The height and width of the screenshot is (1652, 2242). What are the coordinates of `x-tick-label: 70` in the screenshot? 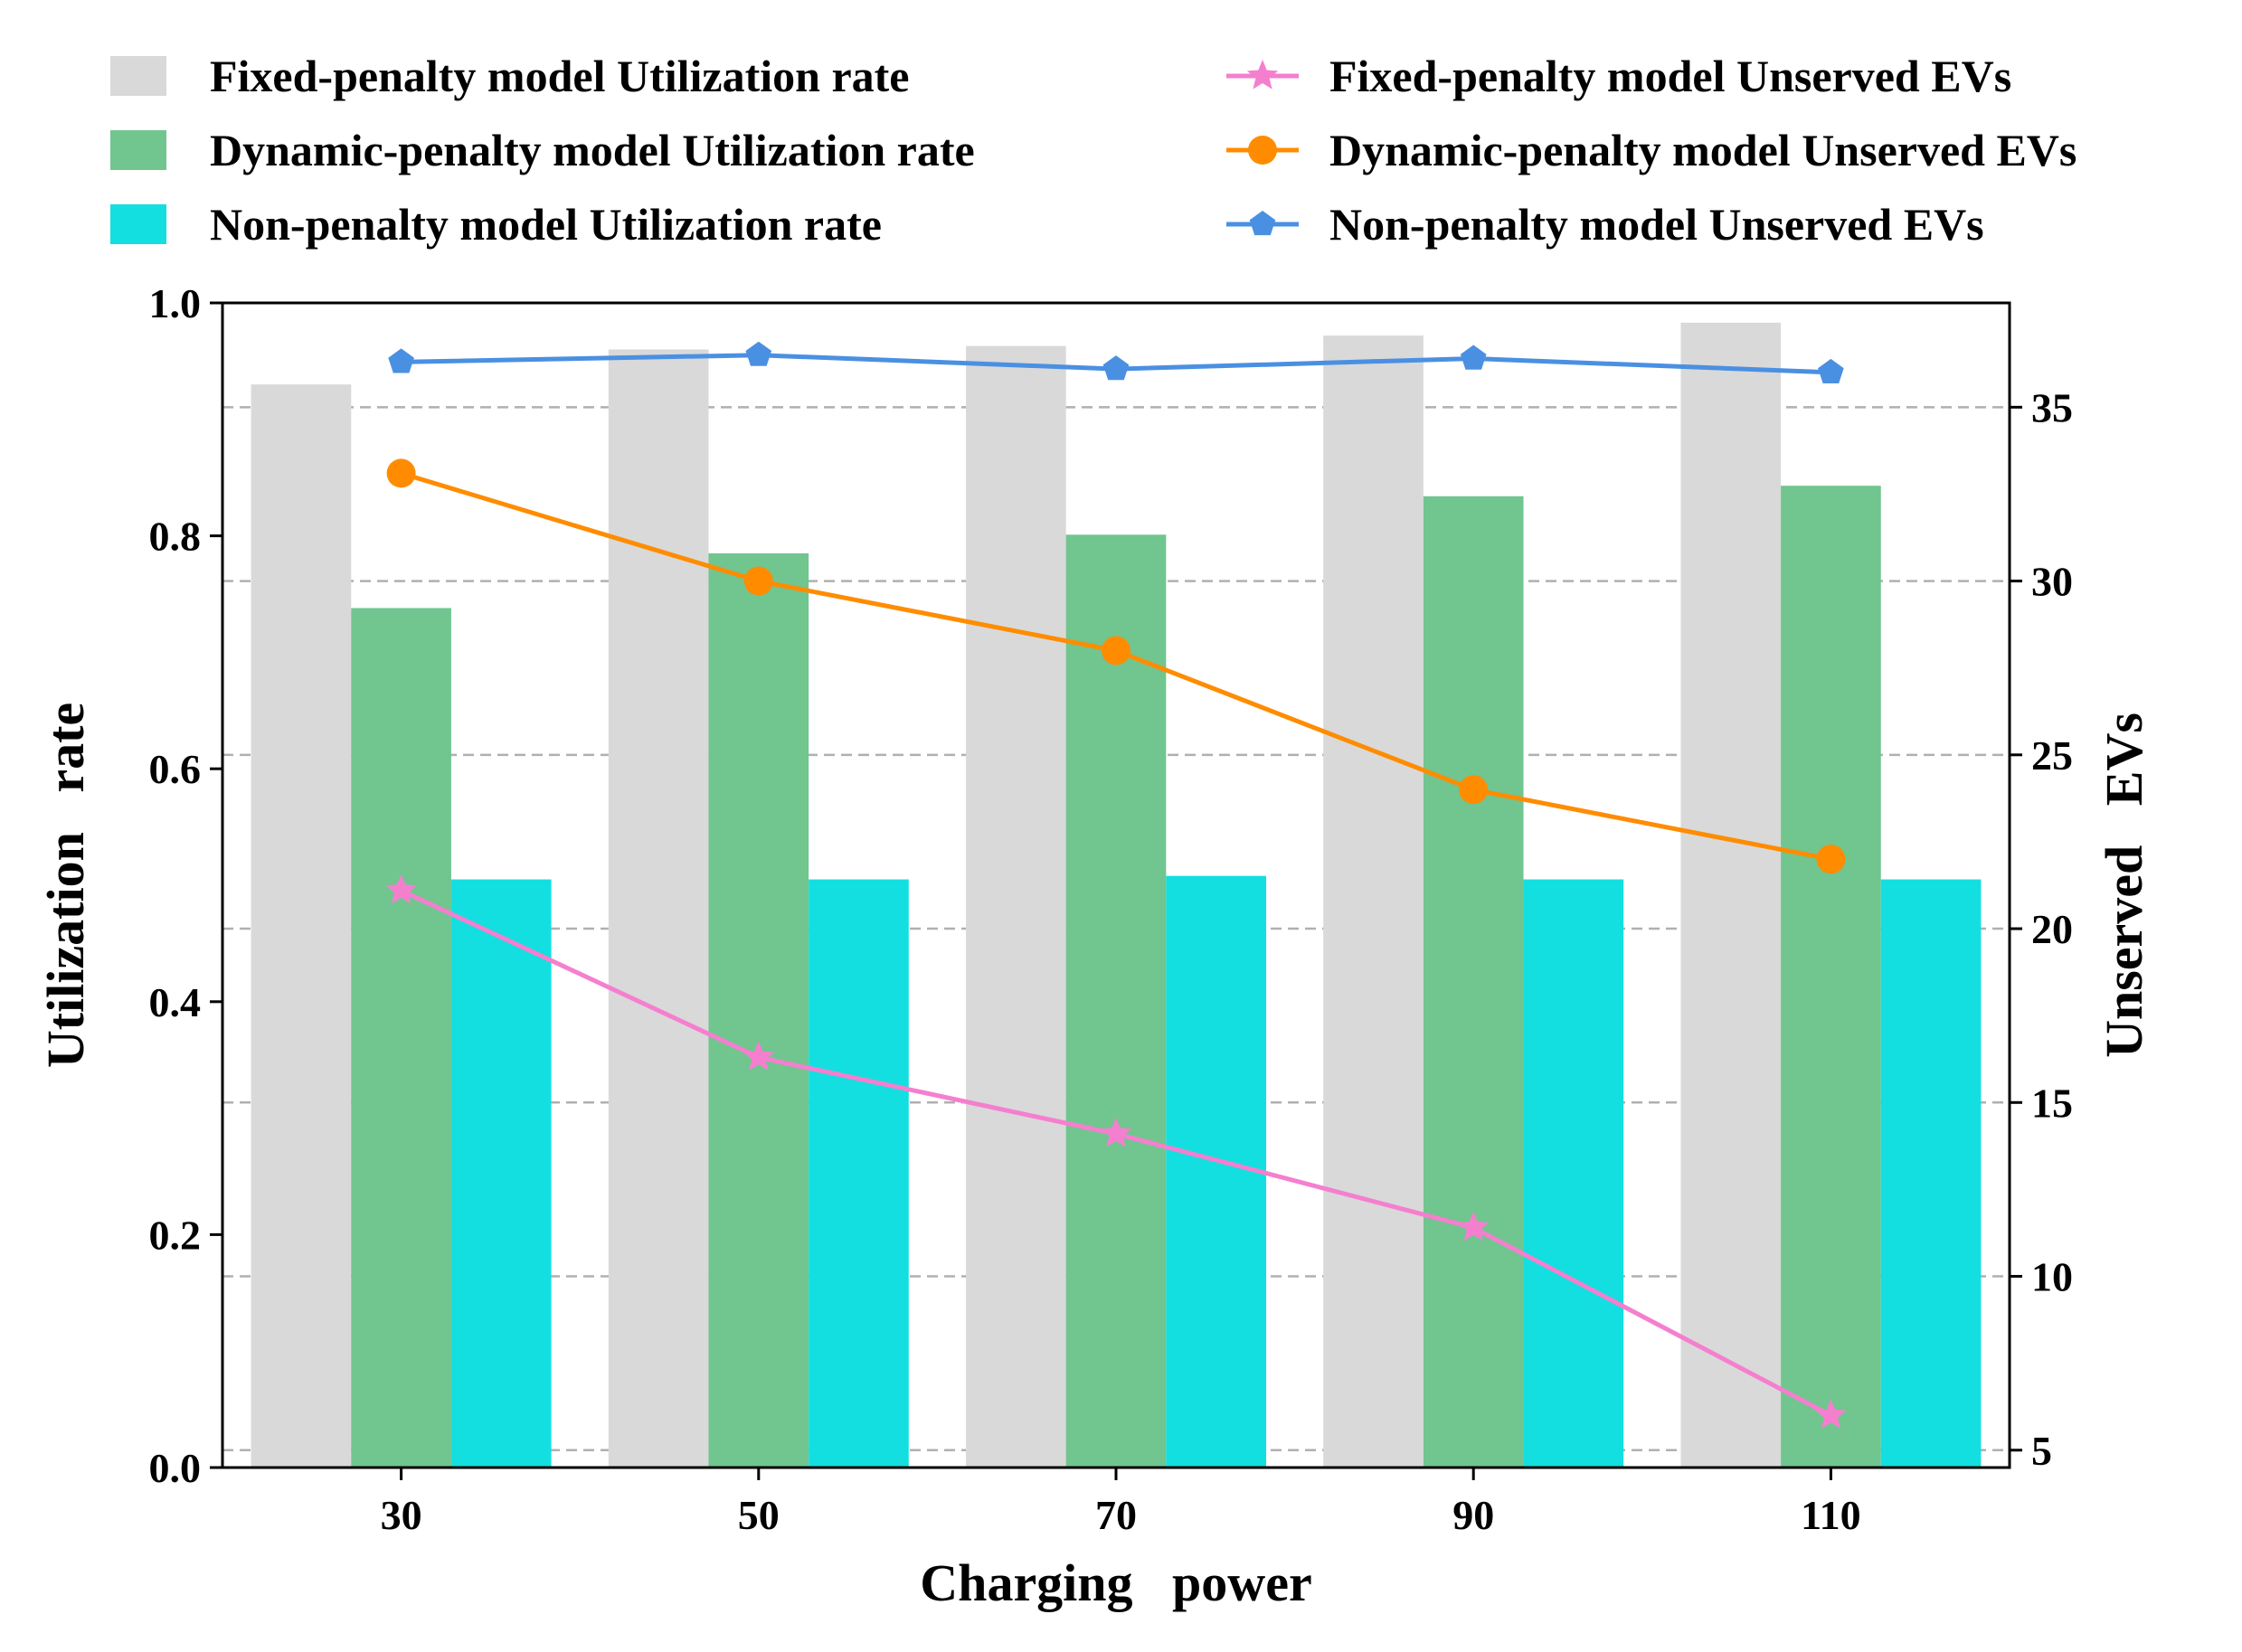 It's located at (1116, 1515).